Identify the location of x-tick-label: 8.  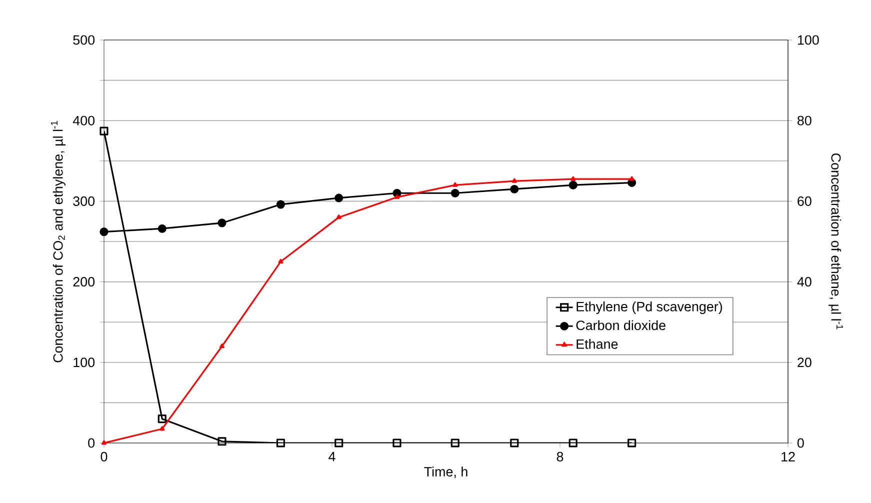
(560, 457).